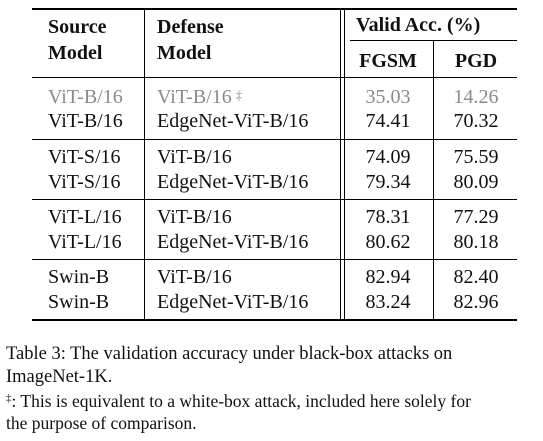 The width and height of the screenshot is (543, 441). What do you see at coordinates (388, 97) in the screenshot?
I see `row-1-fgsm: 35.03` at bounding box center [388, 97].